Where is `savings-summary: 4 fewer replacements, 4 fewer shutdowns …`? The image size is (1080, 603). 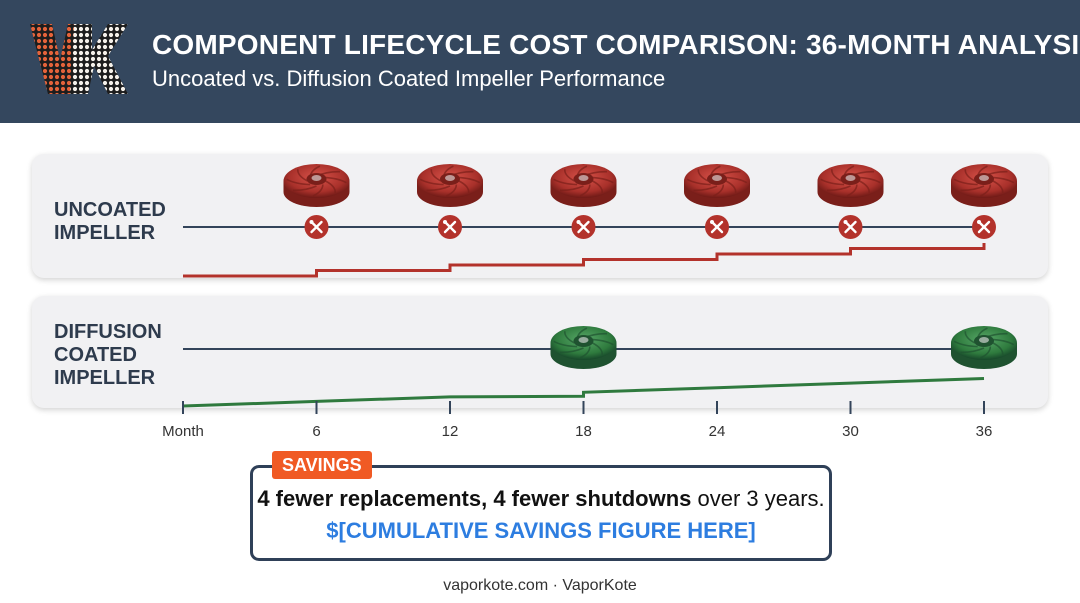 savings-summary: 4 fewer replacements, 4 fewer shutdowns … is located at coordinates (541, 499).